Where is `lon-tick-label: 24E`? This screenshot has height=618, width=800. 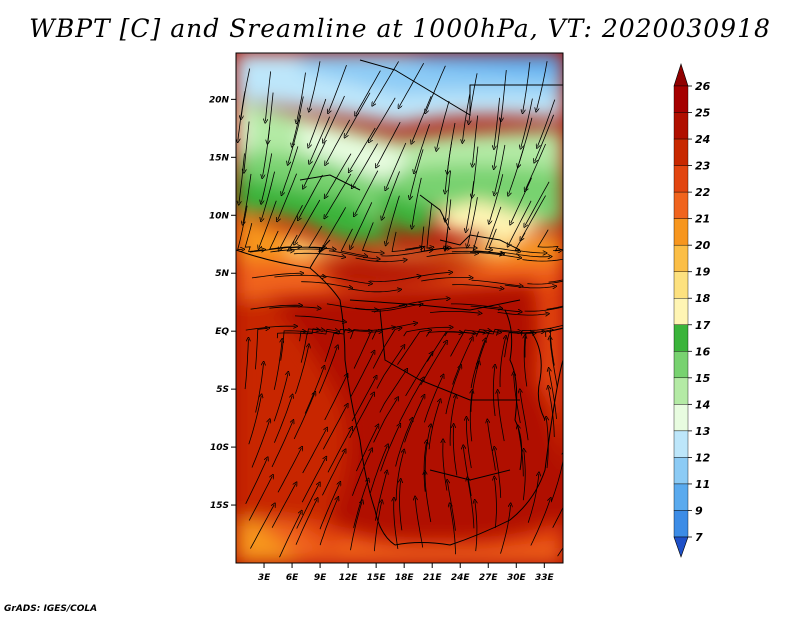
lon-tick-label: 24E is located at coordinates (461, 578).